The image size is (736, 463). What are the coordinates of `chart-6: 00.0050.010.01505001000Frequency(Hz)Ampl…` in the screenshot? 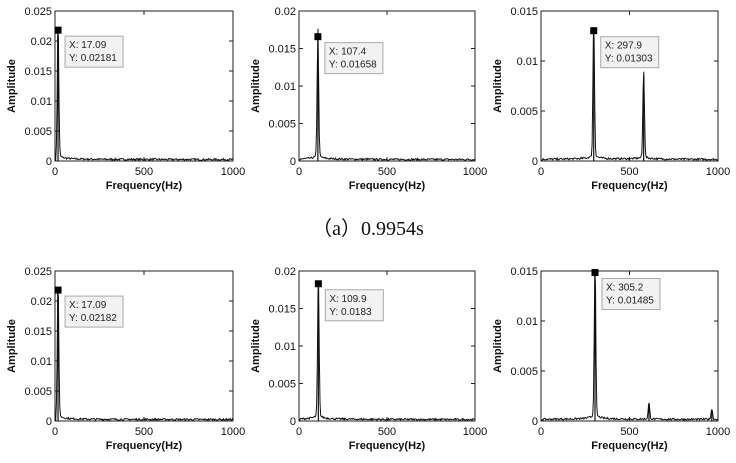 It's located at (611, 359).